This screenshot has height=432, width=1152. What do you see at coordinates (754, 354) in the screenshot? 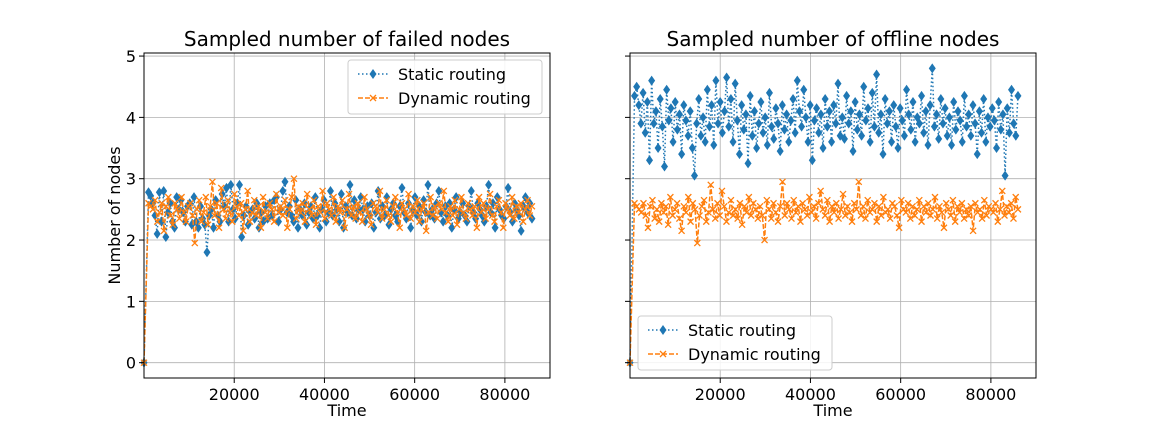
I see `legend-label: Dynamic routing` at bounding box center [754, 354].